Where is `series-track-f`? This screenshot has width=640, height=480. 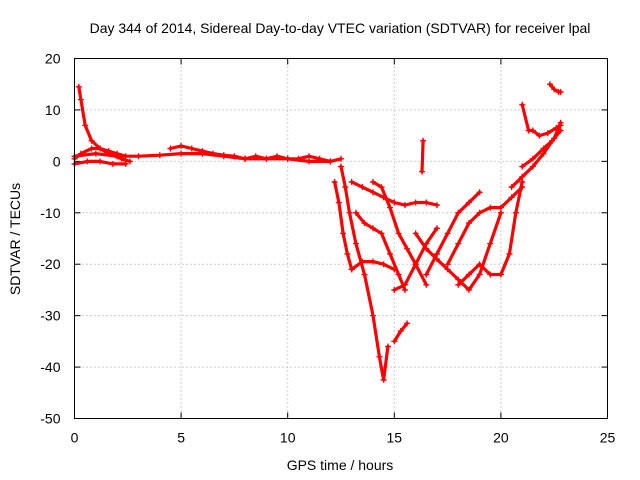
series-track-f is located at coordinates (293, 159).